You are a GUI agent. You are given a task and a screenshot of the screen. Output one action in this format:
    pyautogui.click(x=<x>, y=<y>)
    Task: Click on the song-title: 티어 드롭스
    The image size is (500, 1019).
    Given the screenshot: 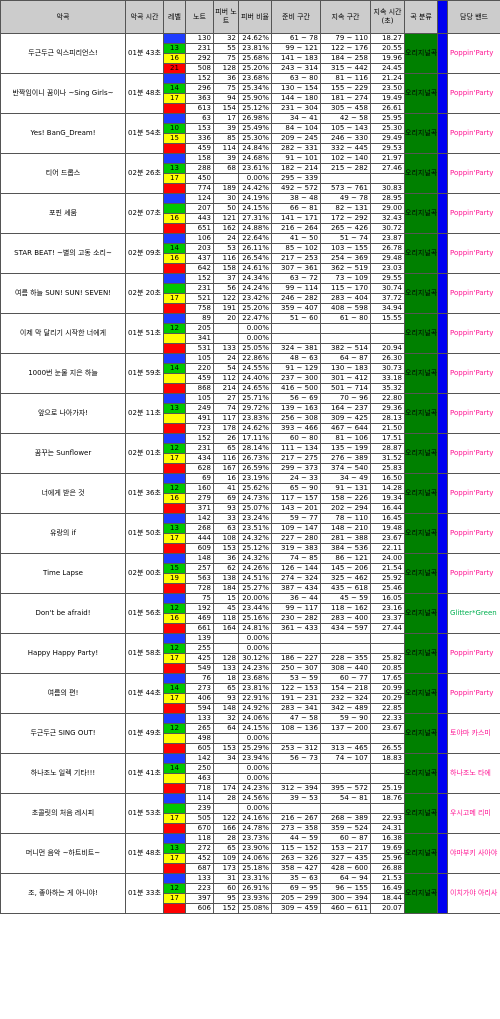 What is the action you would take?
    pyautogui.click(x=63, y=173)
    